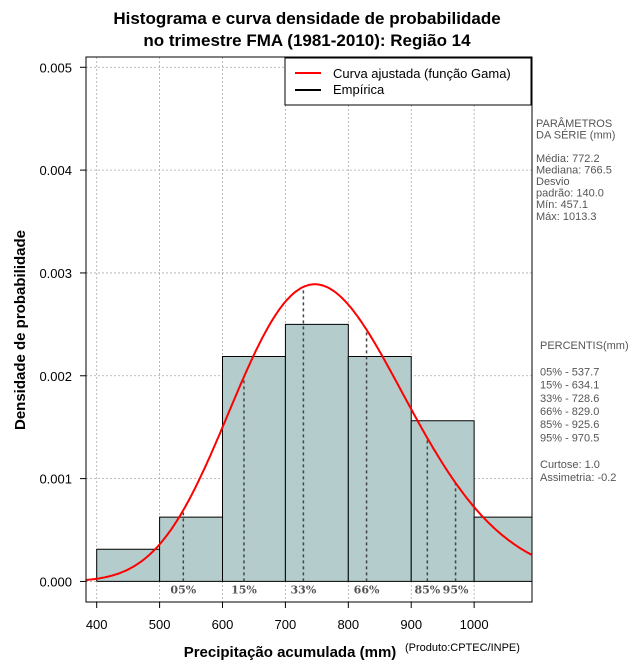 This screenshot has width=640, height=660. Describe the element at coordinates (553, 182) in the screenshot. I see `params-line-5: Desvio` at that location.